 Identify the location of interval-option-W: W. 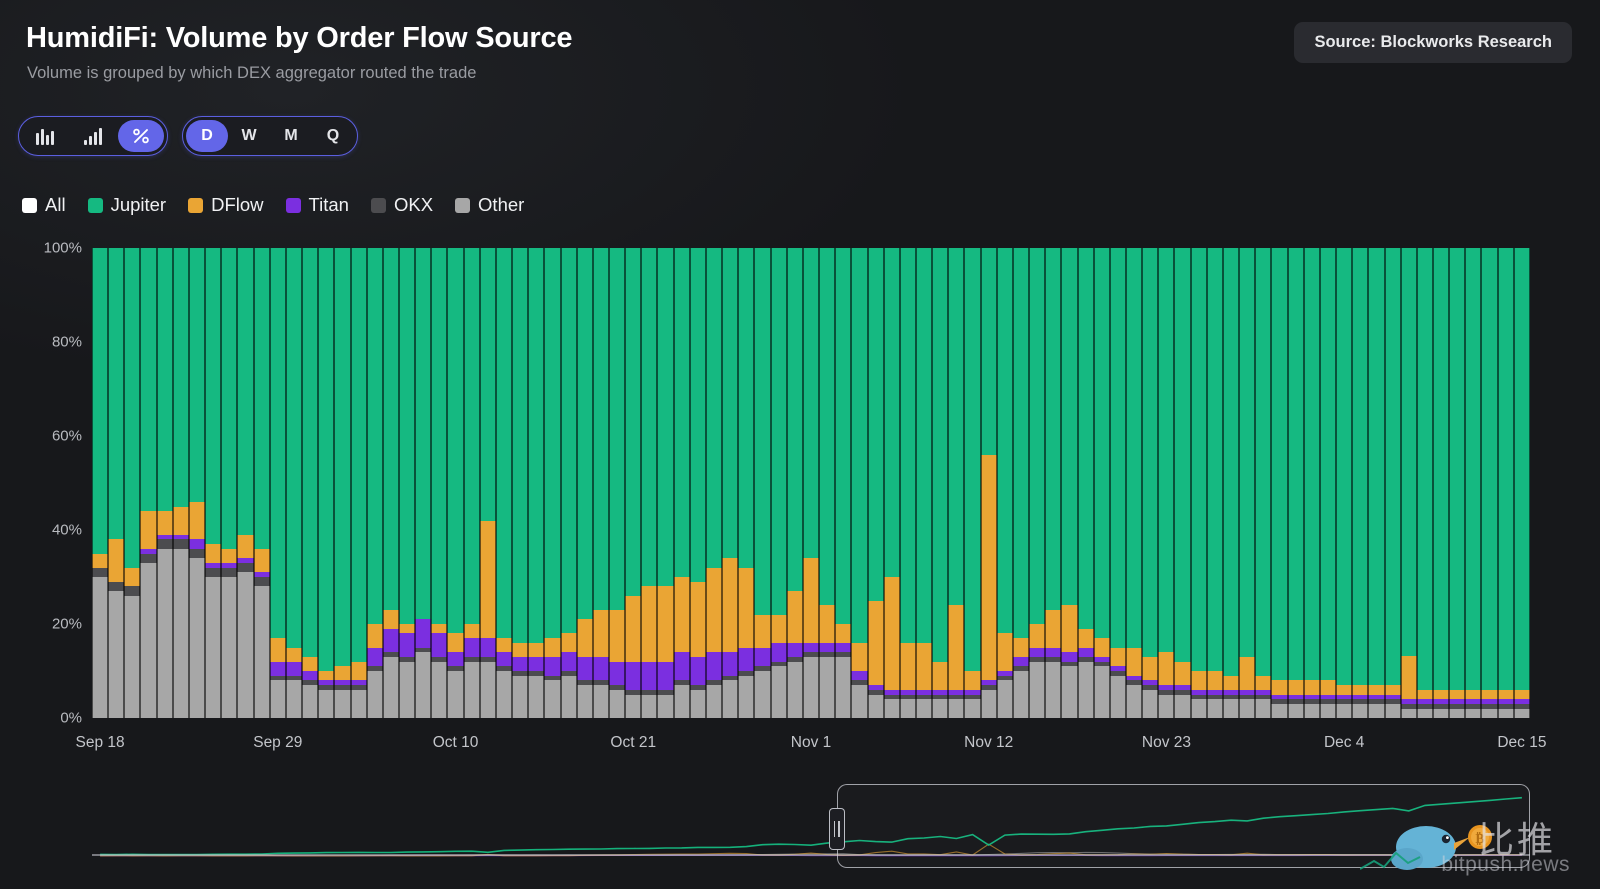
(249, 135).